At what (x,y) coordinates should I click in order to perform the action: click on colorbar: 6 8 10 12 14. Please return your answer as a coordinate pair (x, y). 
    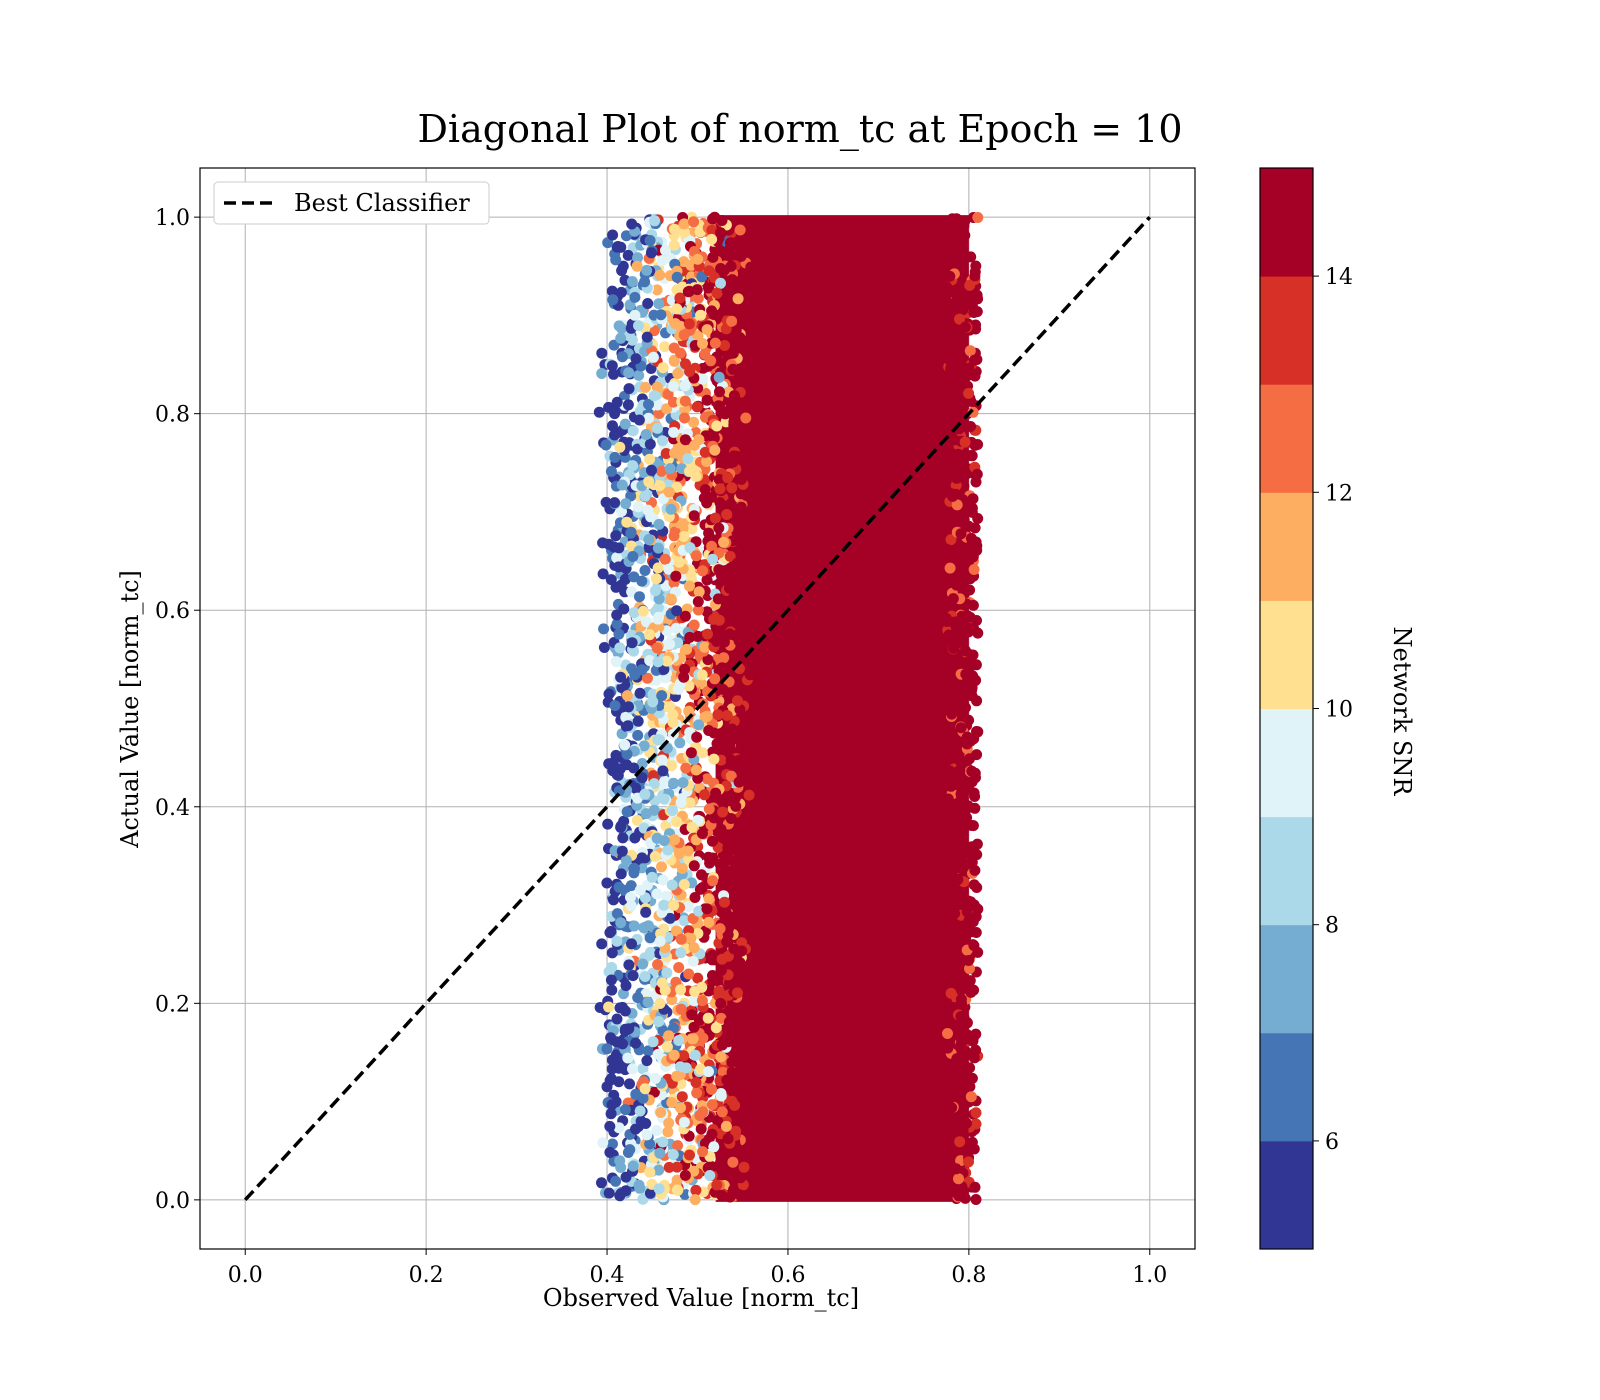
    Looking at the image, I should click on (1306, 708).